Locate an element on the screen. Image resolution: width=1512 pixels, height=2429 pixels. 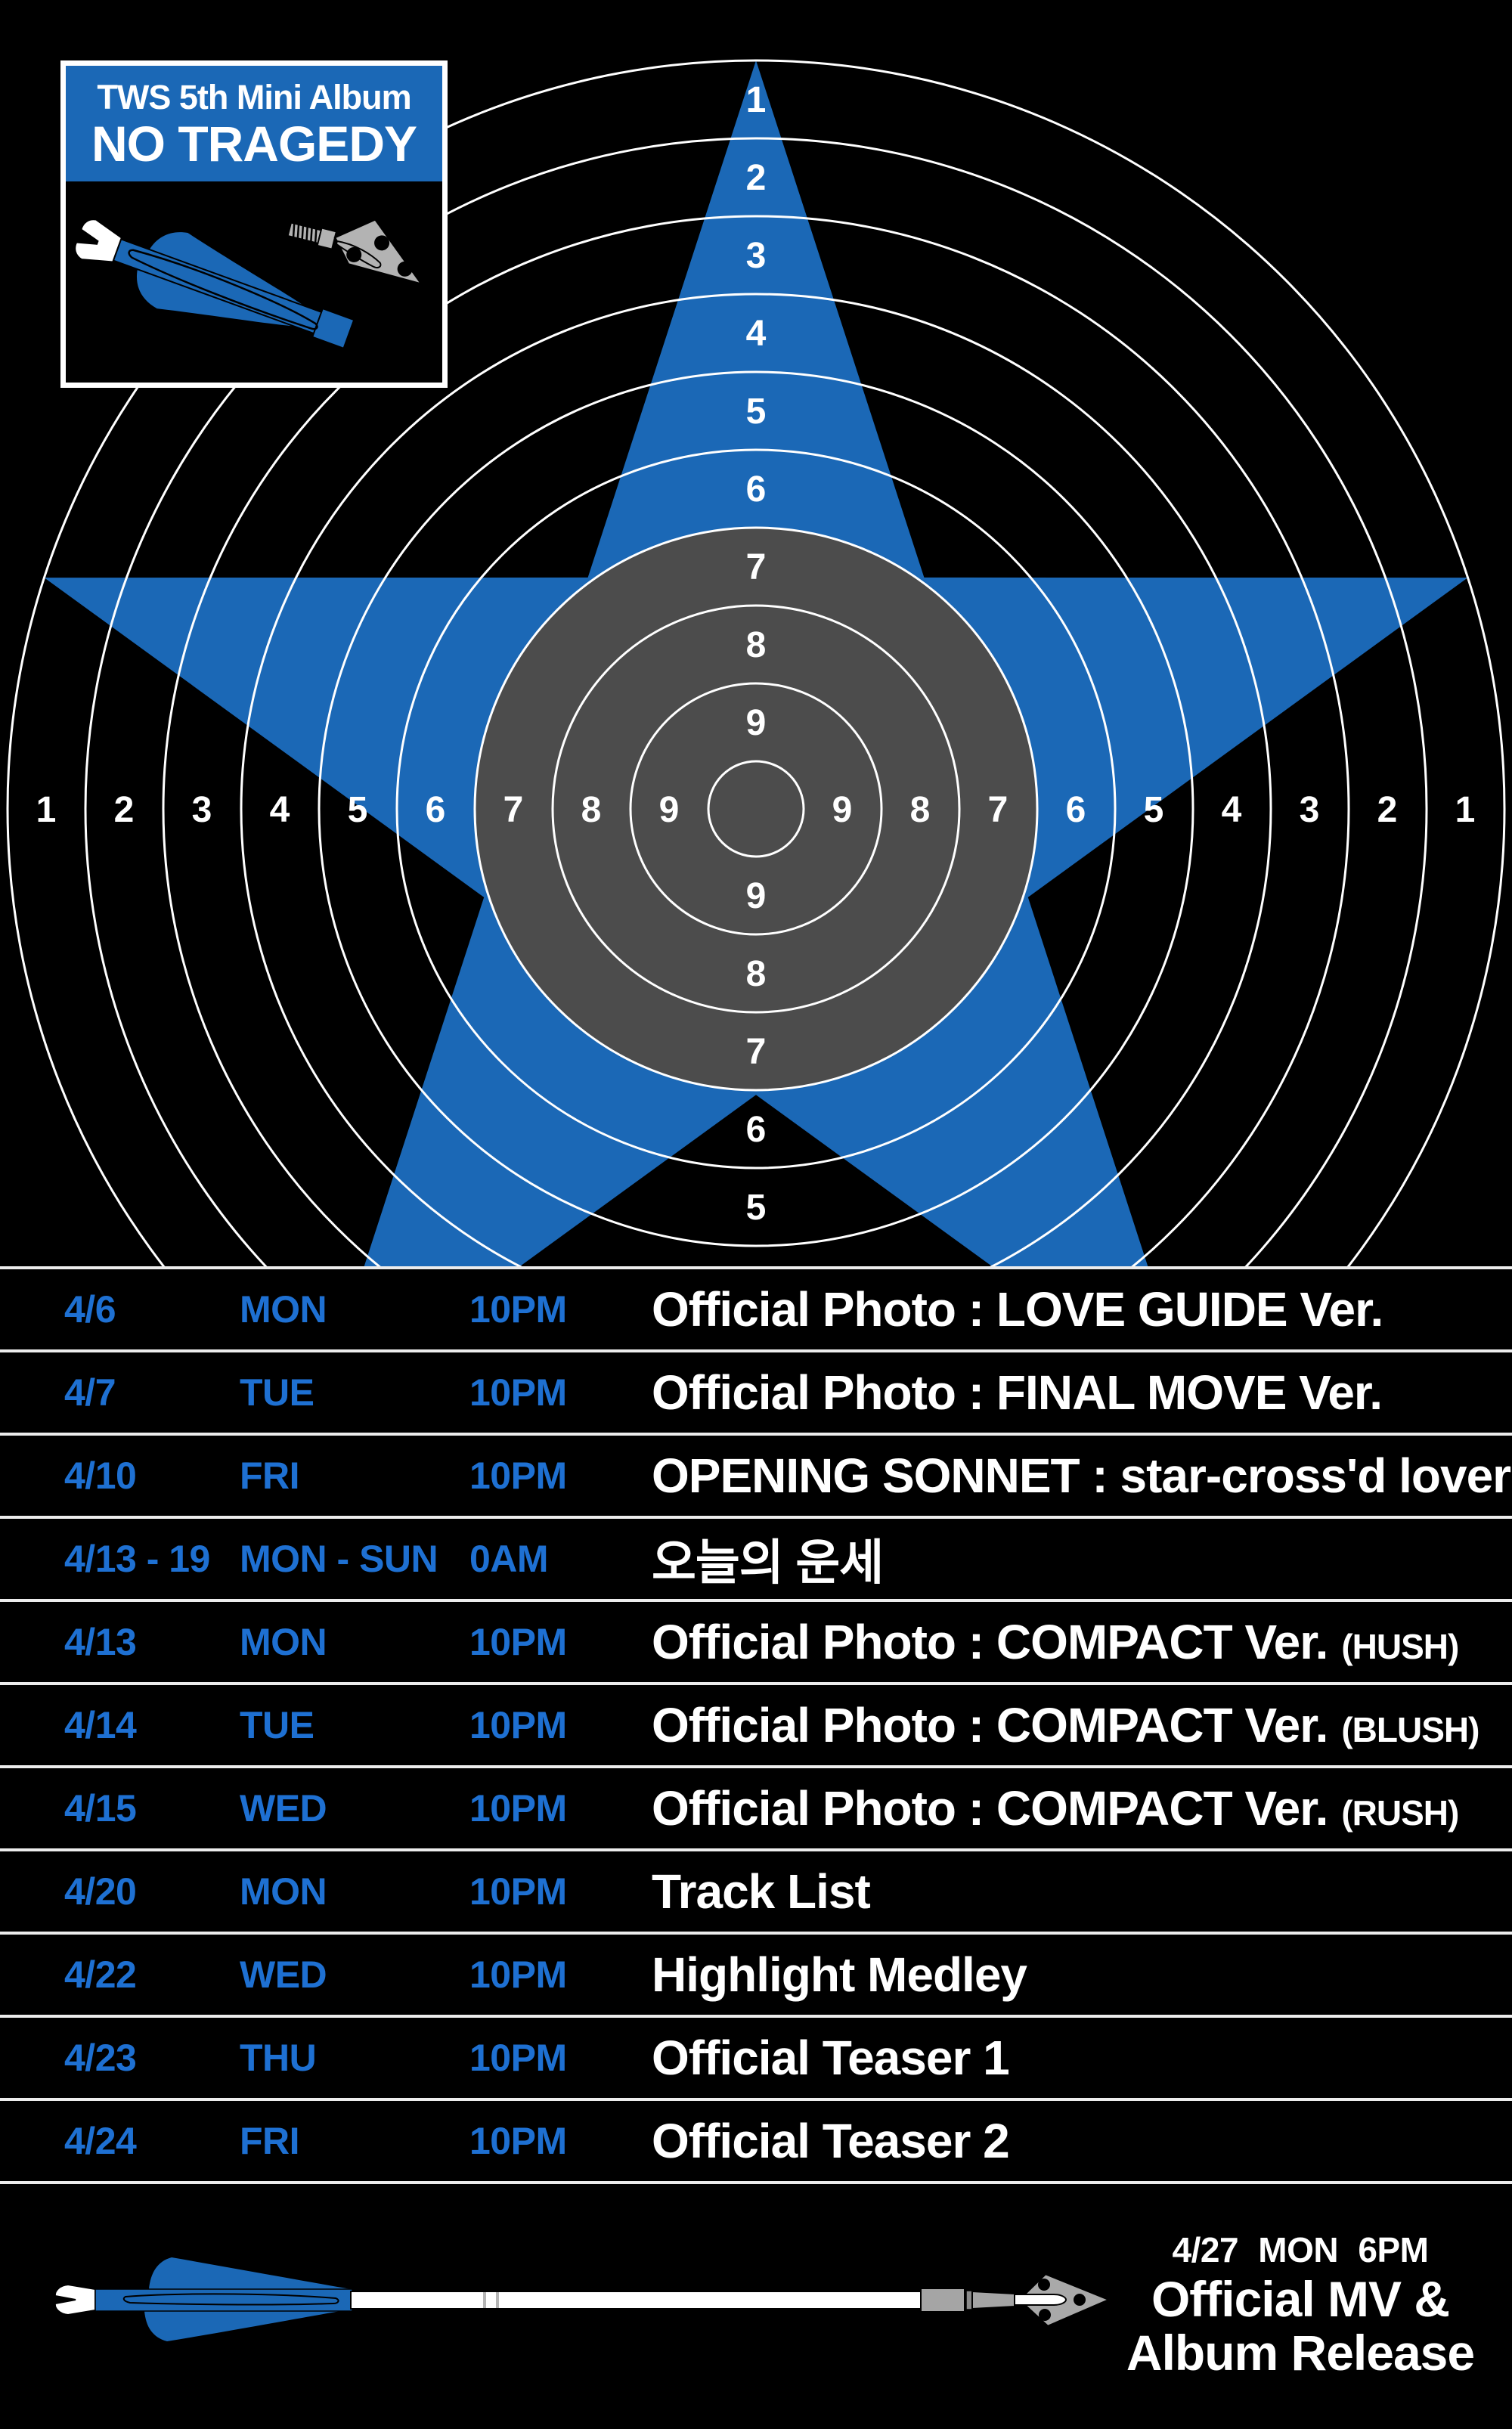
schedule-row: 4/24 FRI 10PM Official Teaser 2 is located at coordinates (756, 2143).